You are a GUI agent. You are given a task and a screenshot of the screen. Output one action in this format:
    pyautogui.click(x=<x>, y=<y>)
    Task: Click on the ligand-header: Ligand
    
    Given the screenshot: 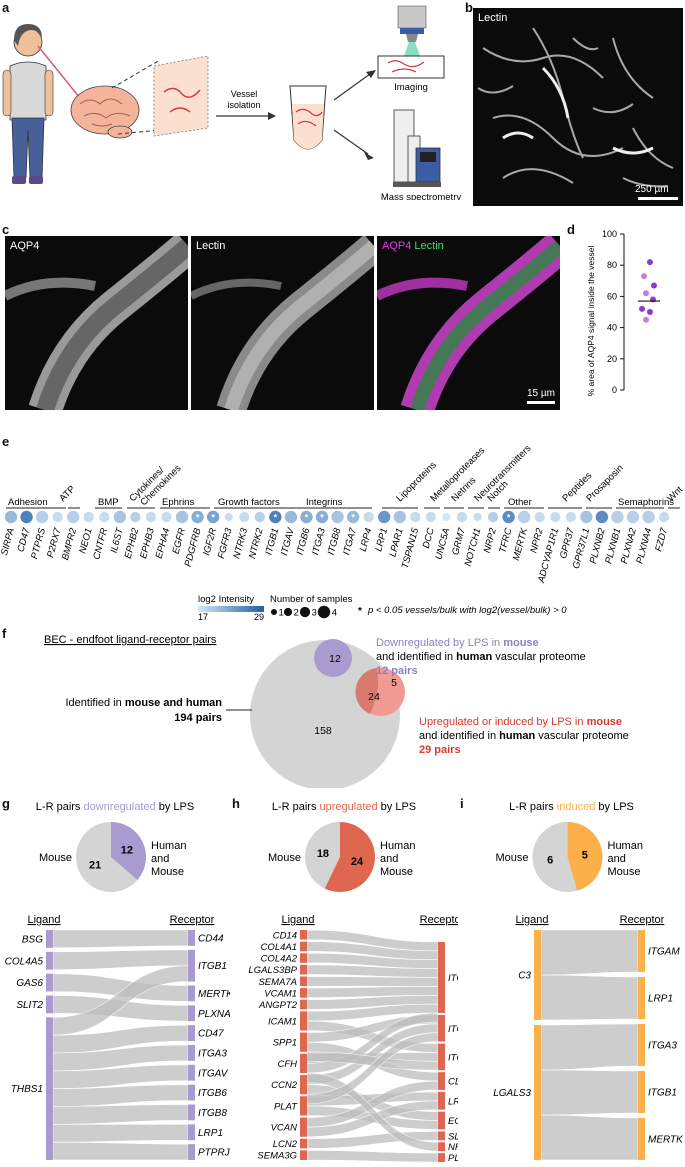 What is the action you would take?
    pyautogui.click(x=43, y=920)
    